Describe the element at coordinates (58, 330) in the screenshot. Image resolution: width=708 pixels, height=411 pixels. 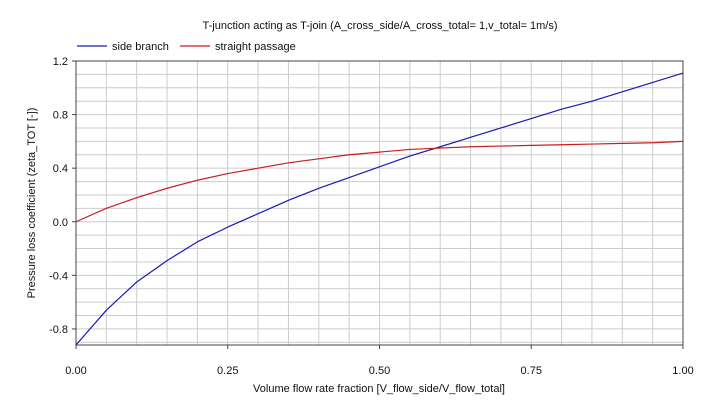
I see `y-tick-label: -0.8` at that location.